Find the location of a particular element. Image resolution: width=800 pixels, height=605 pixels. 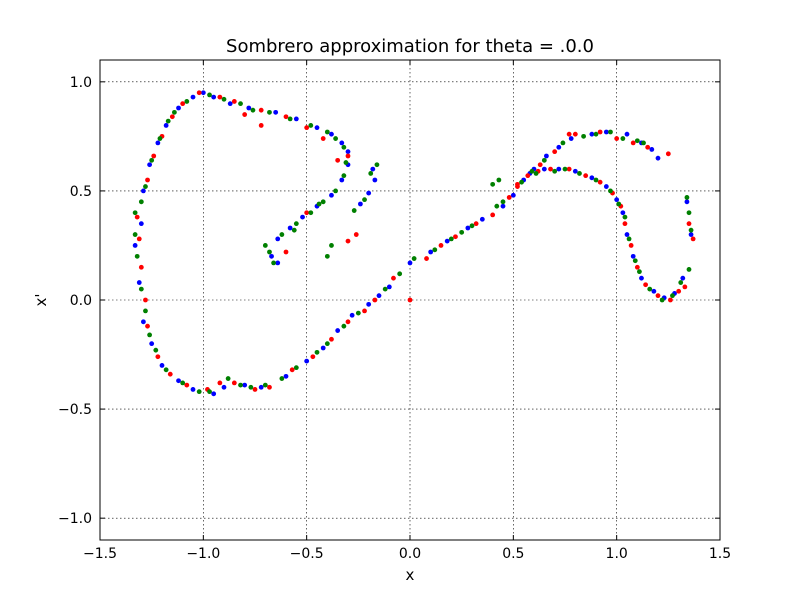

x-tick-label: −1.0 is located at coordinates (203, 554).